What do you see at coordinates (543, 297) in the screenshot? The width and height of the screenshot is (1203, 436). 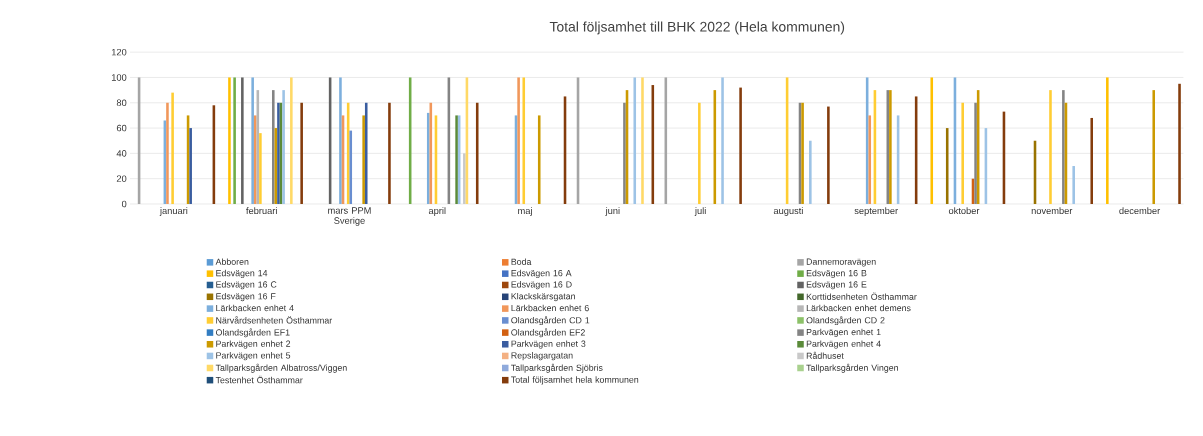 I see `legend-label: Klackskärsgatan` at bounding box center [543, 297].